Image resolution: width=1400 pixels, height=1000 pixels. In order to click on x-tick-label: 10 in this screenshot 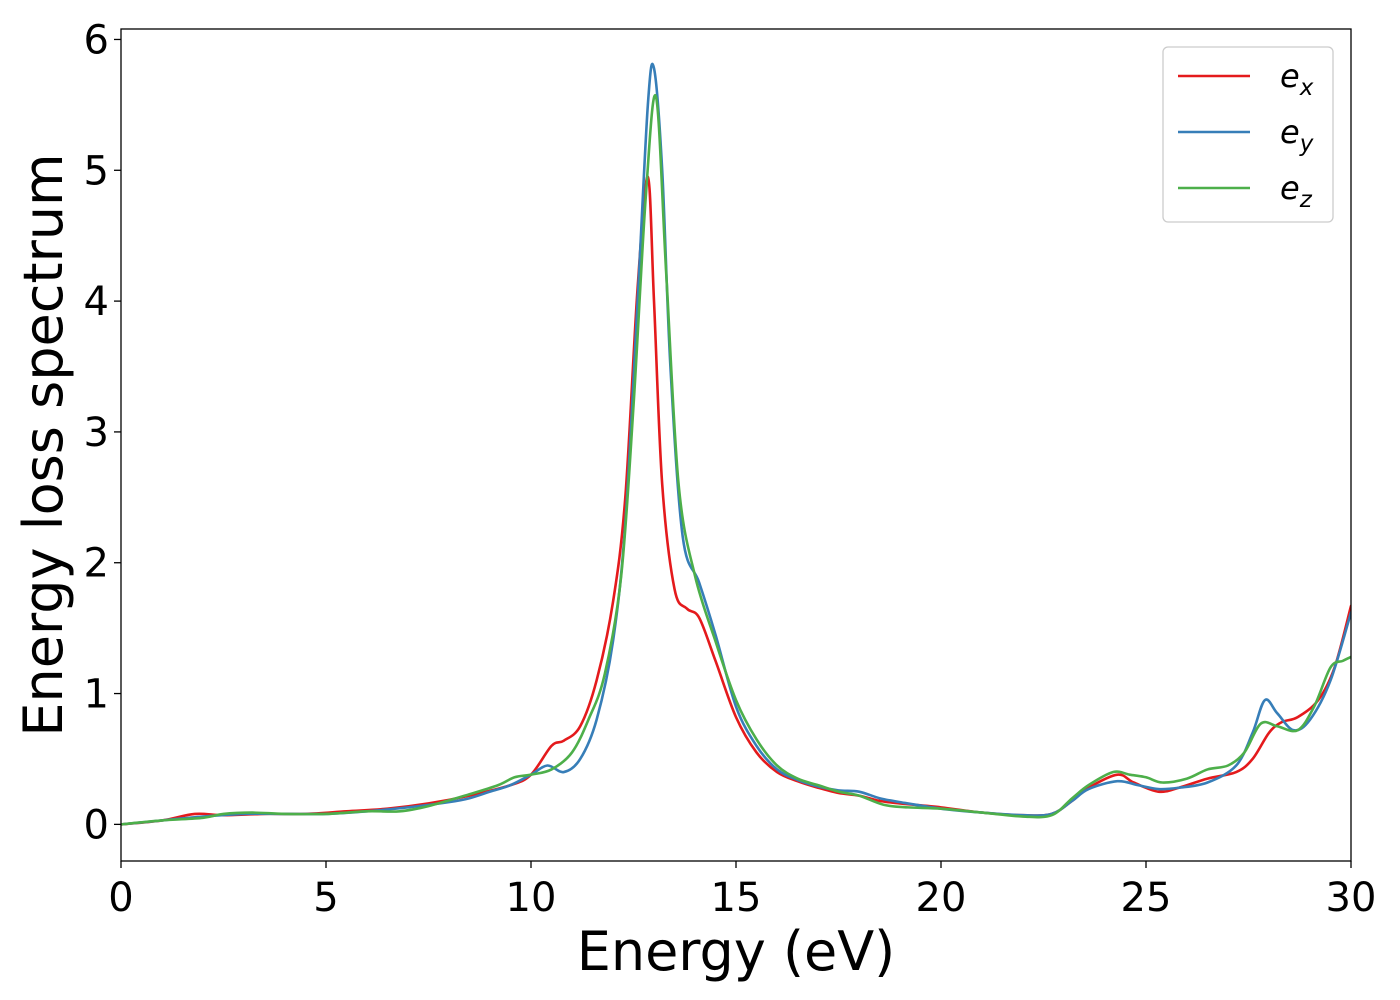, I will do `click(531, 898)`.